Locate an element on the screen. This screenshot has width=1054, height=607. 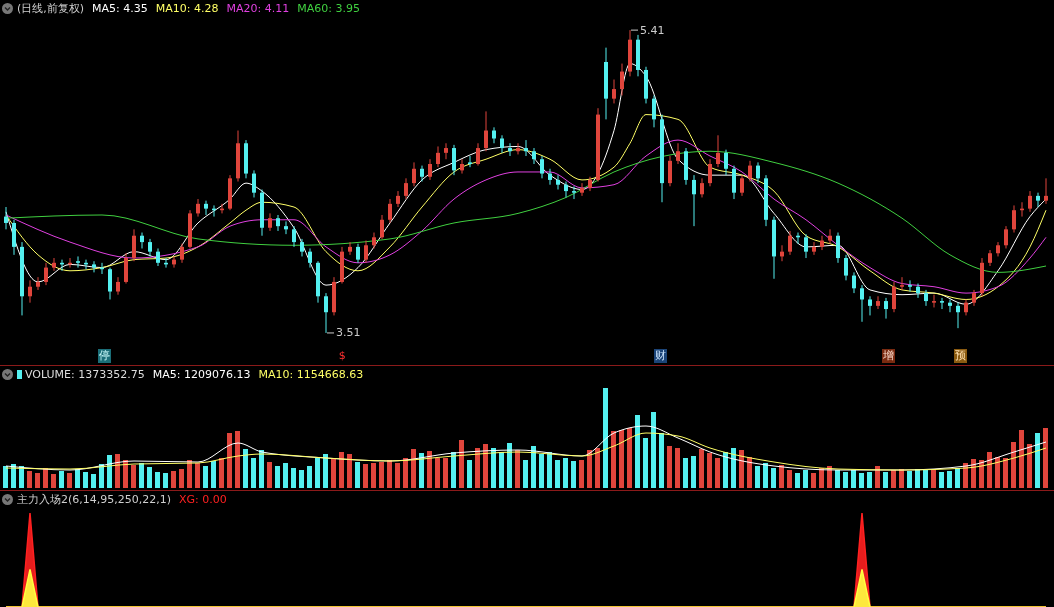
text: MA10: 1154668.63 is located at coordinates (311, 374).